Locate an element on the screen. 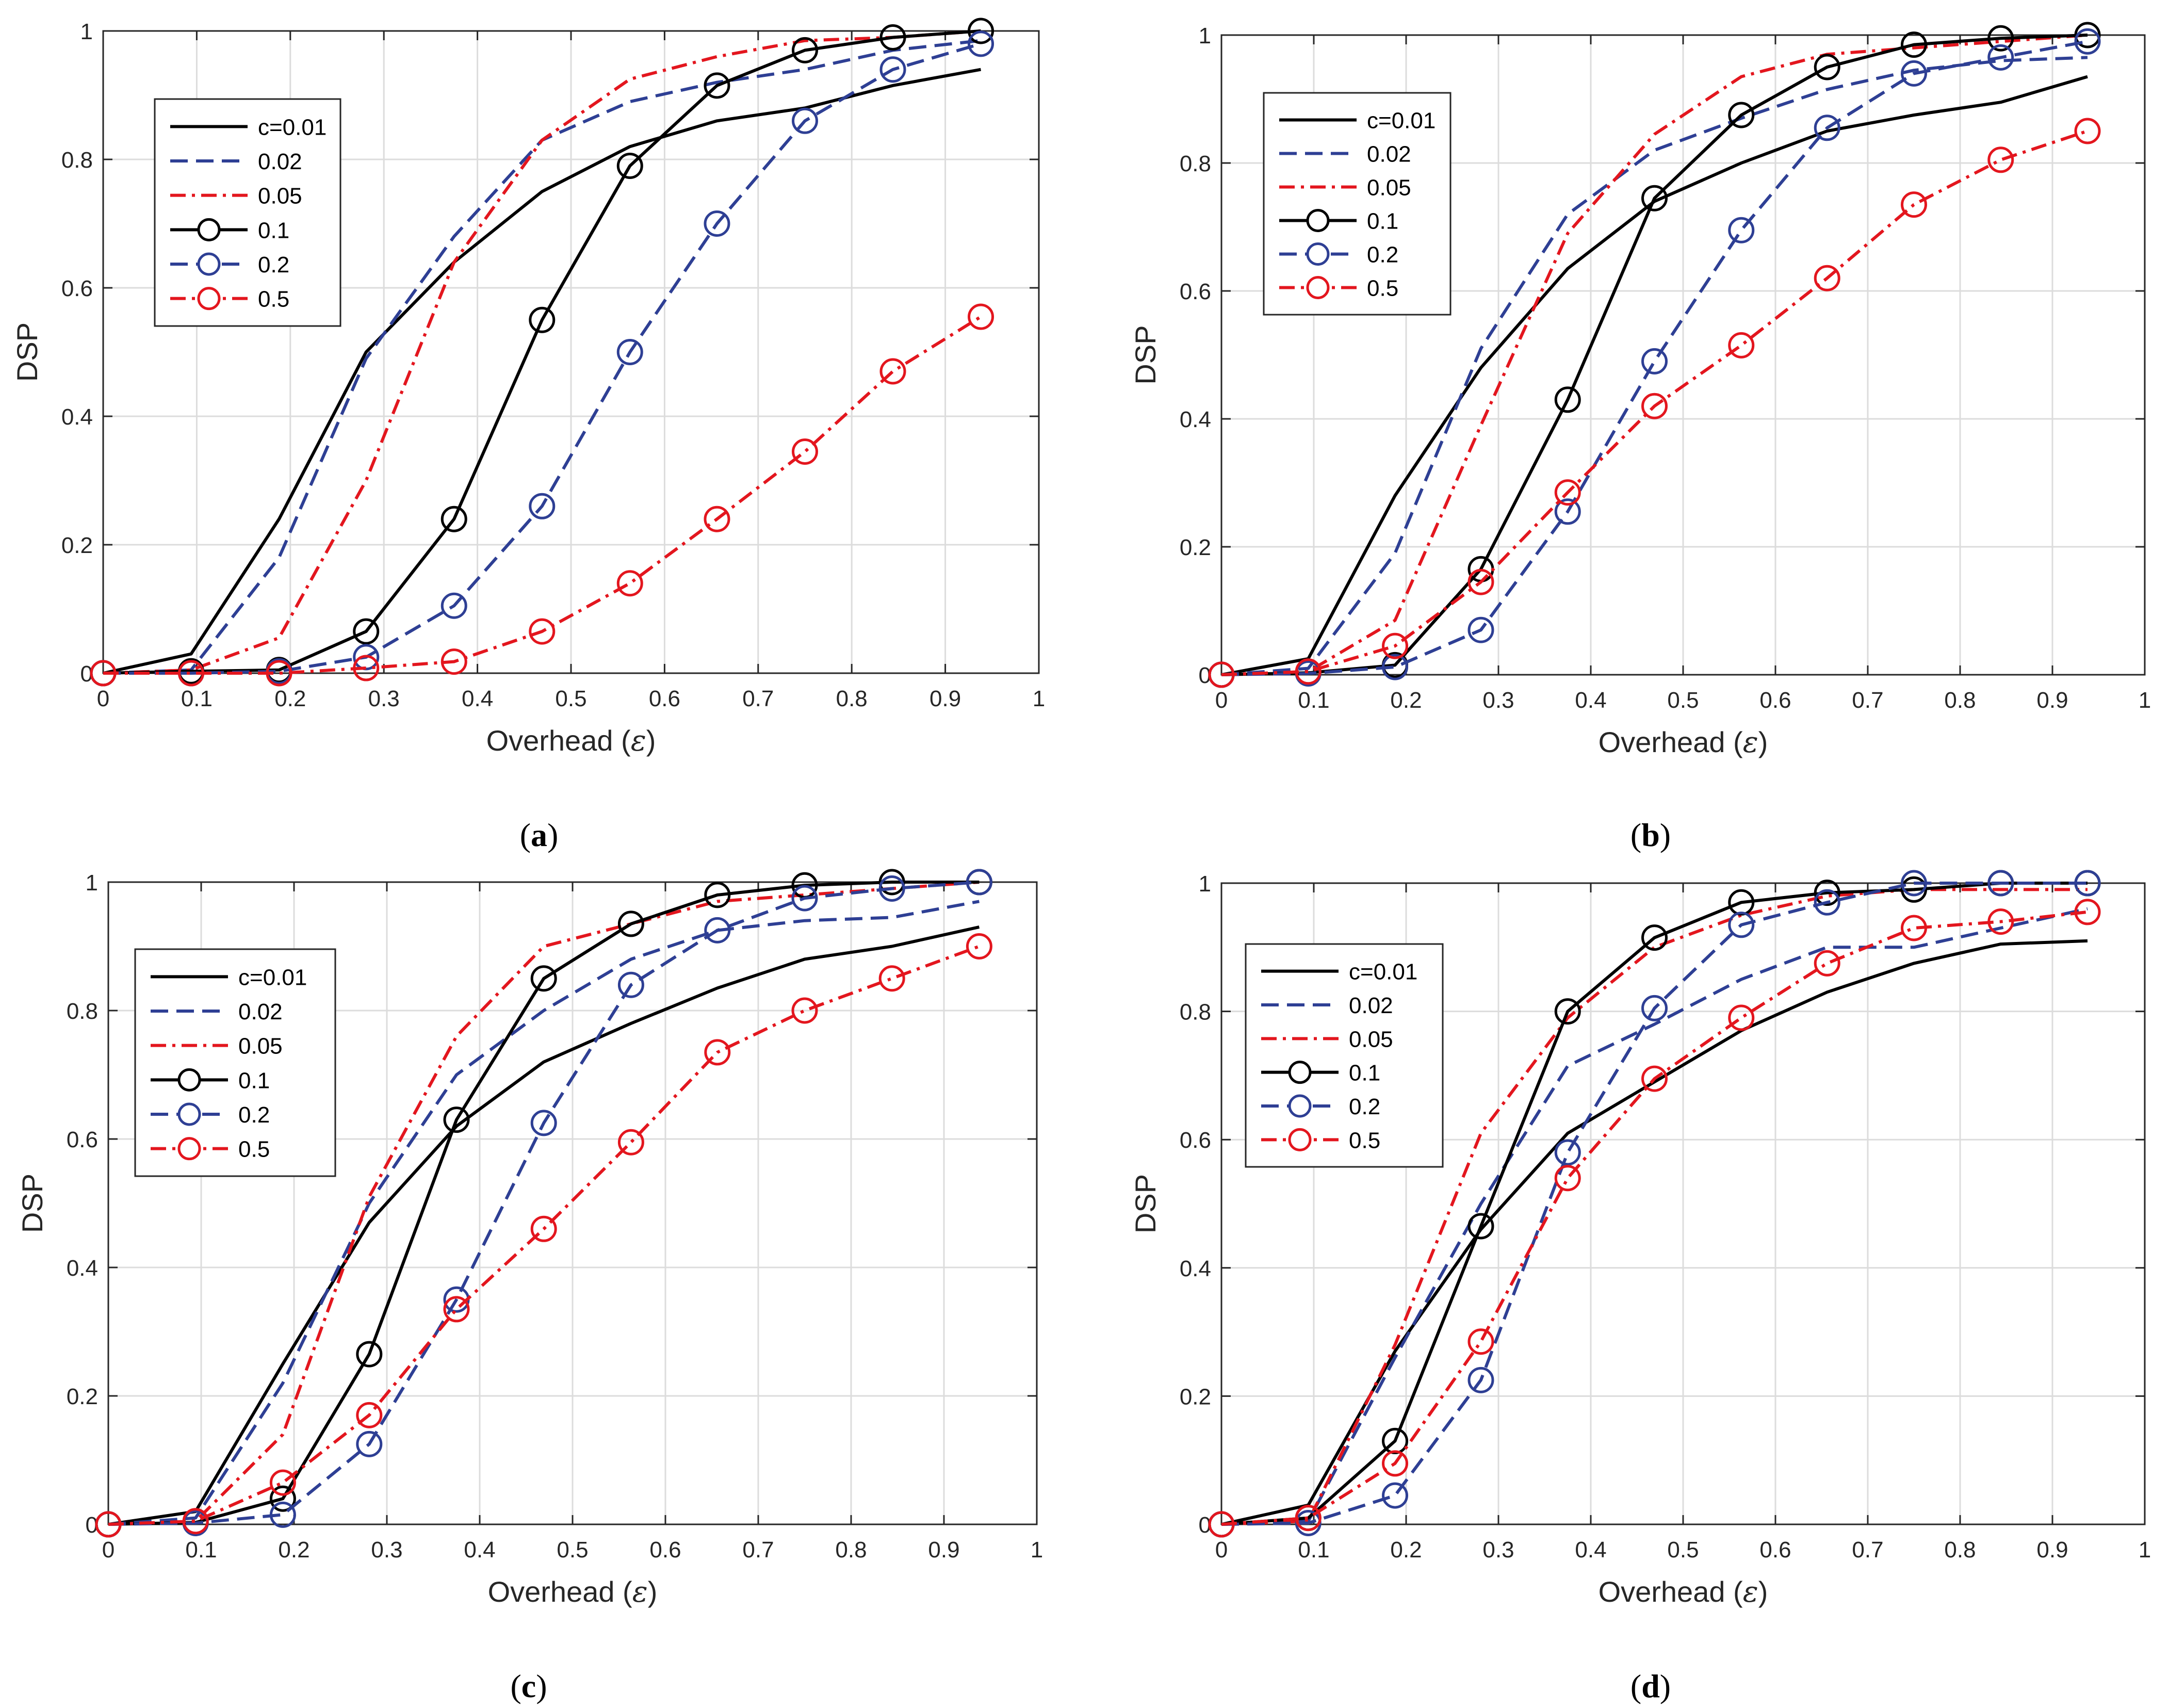 The image size is (2169, 1708). y-tick-label: 0.4 is located at coordinates (1195, 1268).